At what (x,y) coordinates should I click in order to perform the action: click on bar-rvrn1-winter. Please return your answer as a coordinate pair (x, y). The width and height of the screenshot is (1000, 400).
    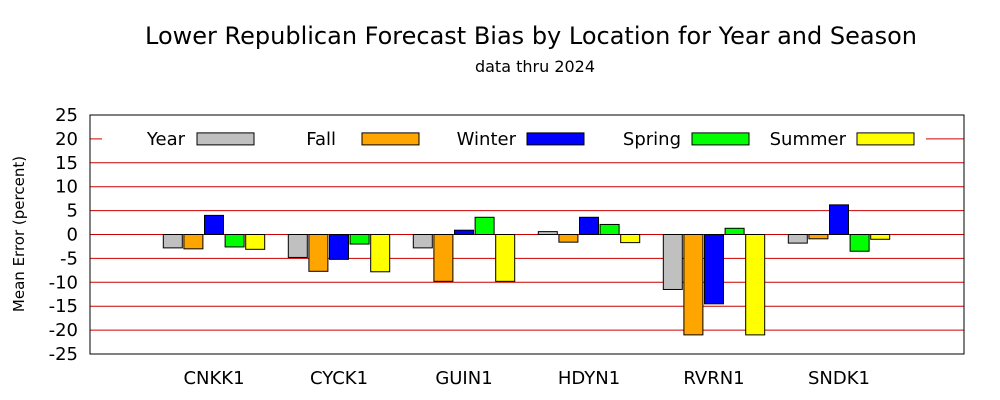
    Looking at the image, I should click on (714, 269).